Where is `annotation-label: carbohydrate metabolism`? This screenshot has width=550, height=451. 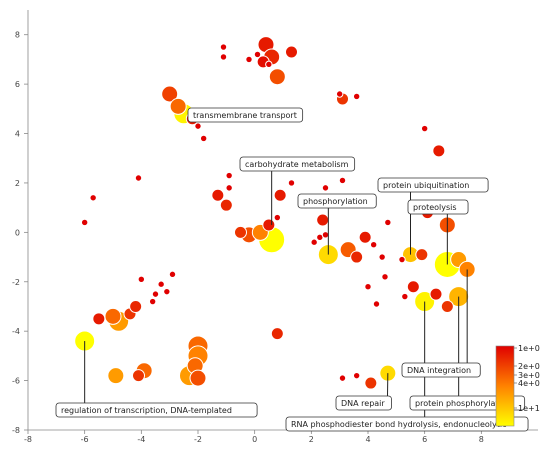
annotation-label: carbohydrate metabolism is located at coordinates (297, 164).